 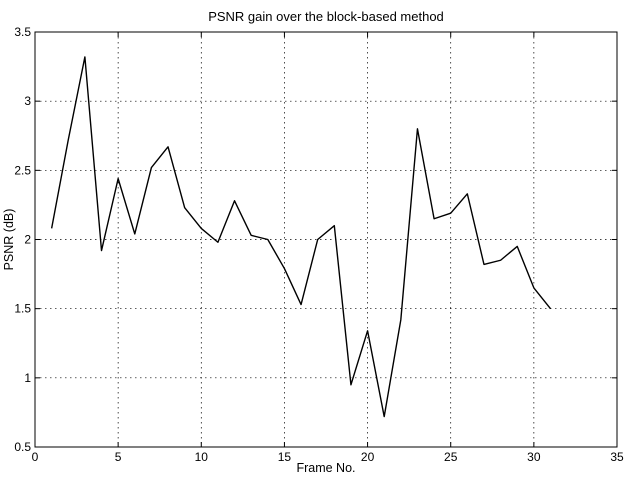 What do you see at coordinates (534, 457) in the screenshot?
I see `x-tick-label: 30` at bounding box center [534, 457].